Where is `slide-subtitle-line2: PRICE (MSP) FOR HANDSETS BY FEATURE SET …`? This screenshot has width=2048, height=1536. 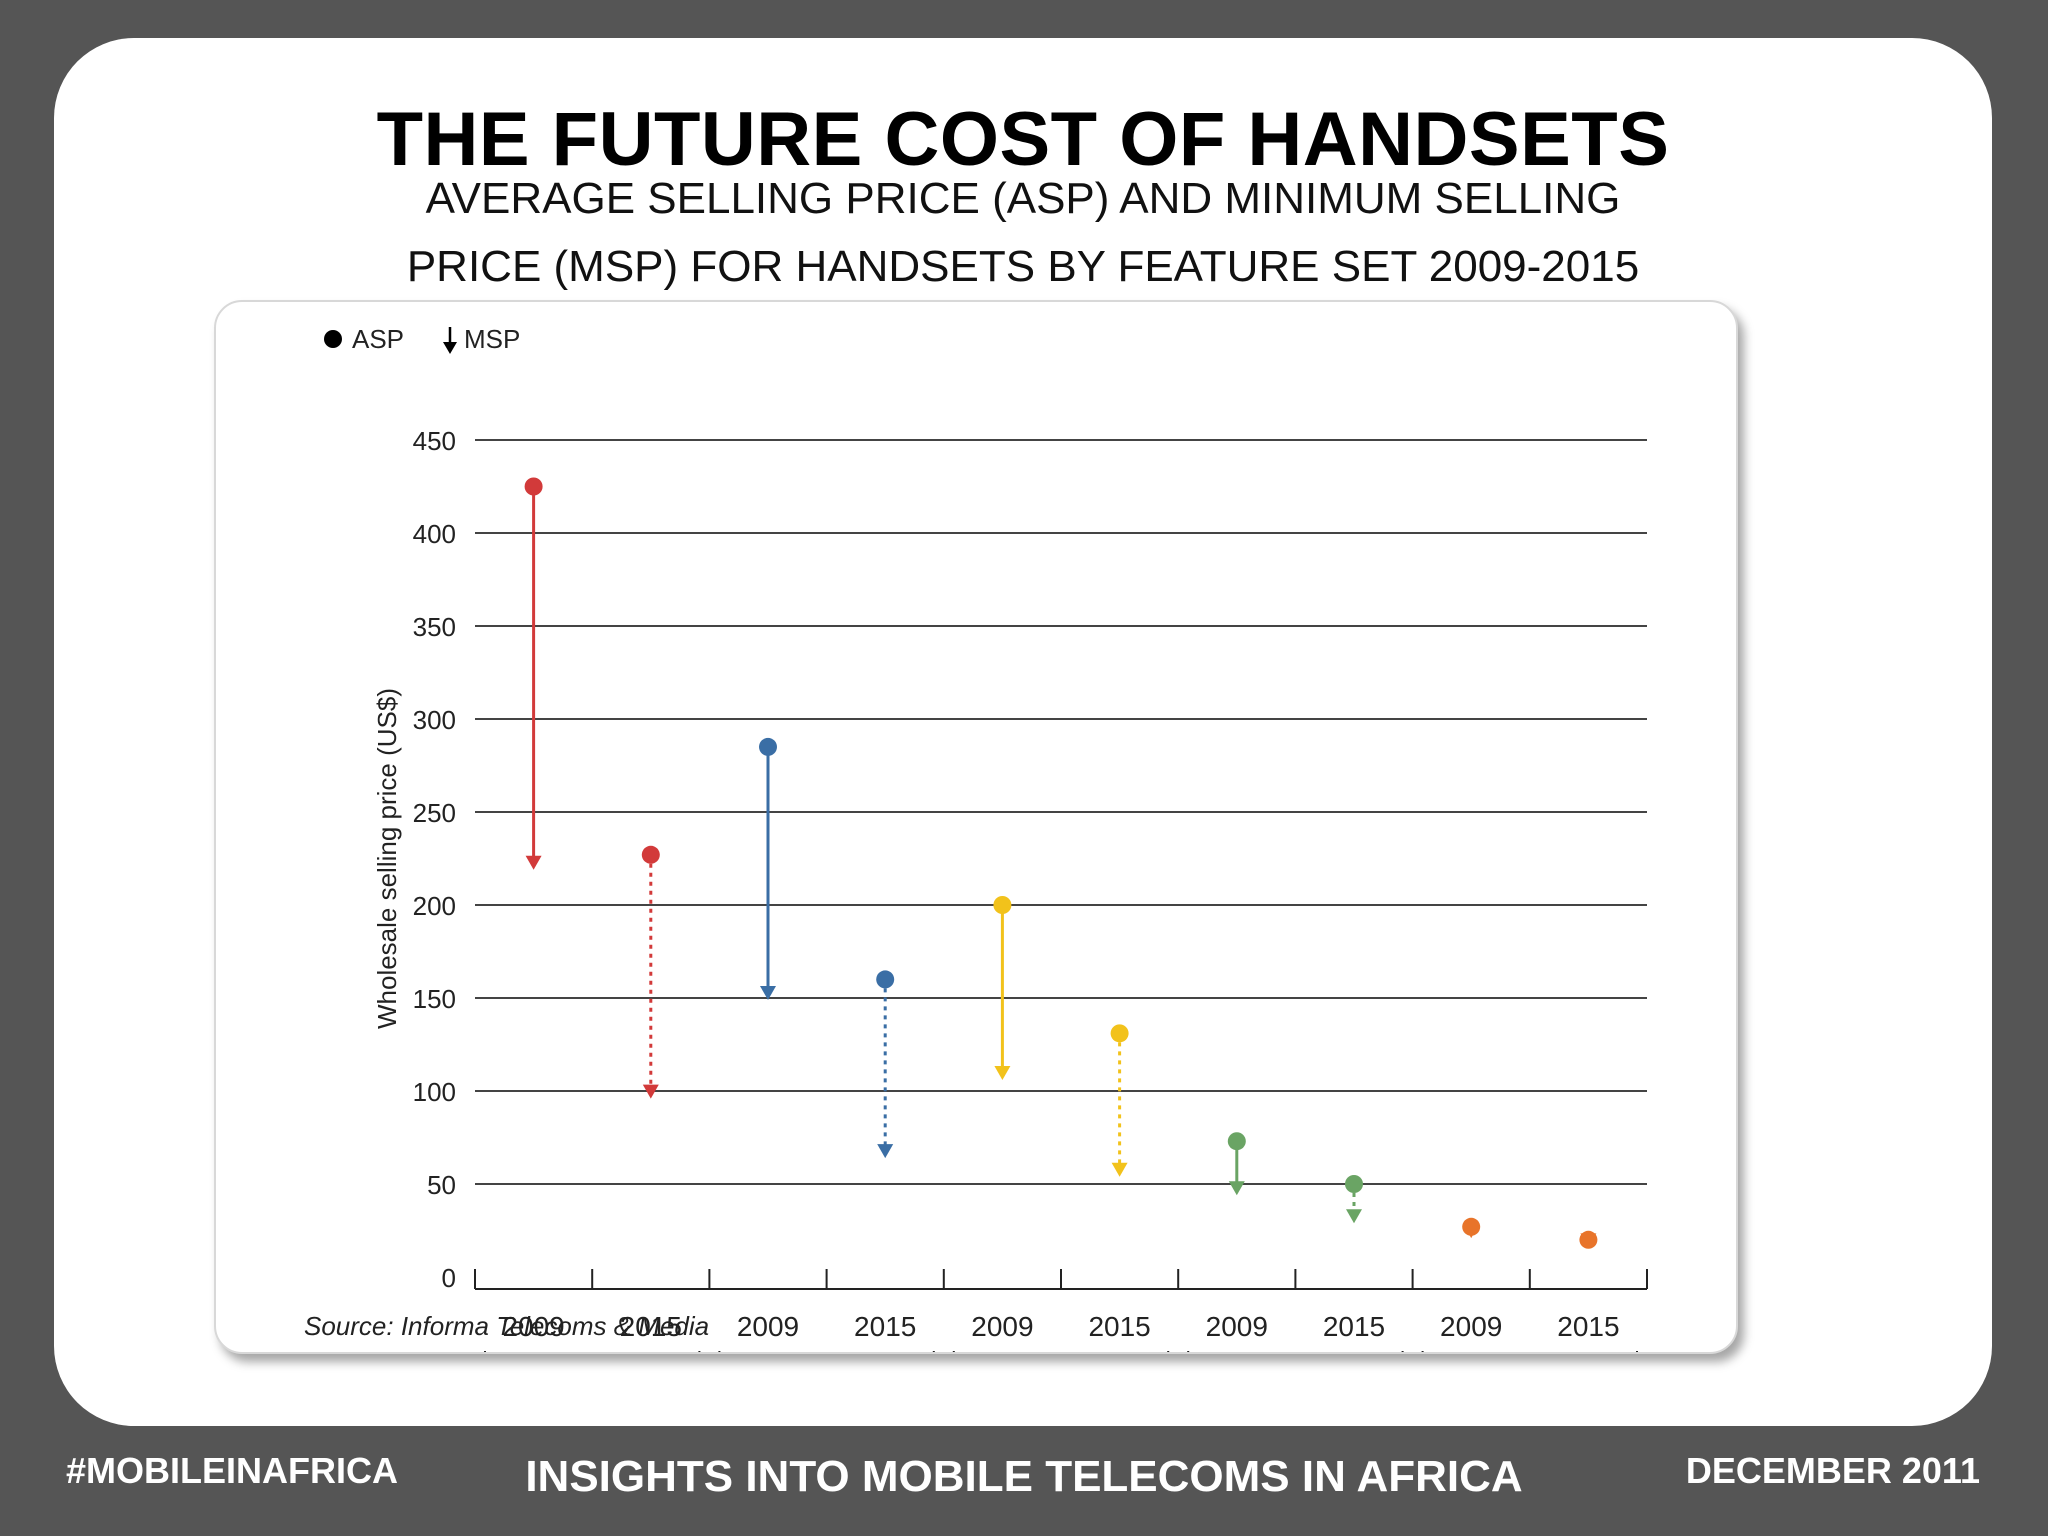
slide-subtitle-line2: PRICE (MSP) FOR HANDSETS BY FEATURE SET … is located at coordinates (1023, 266).